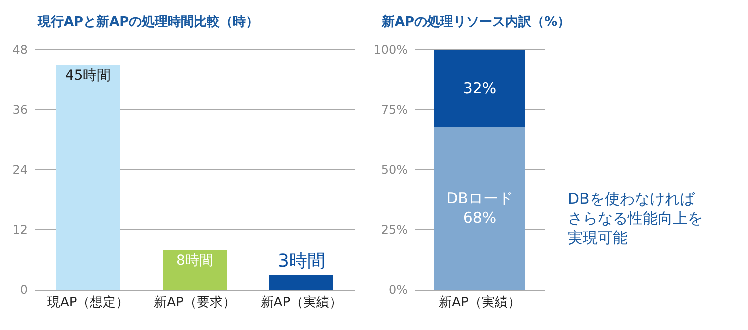 This screenshot has height=330, width=748. I want to click on y-tick-label: 0%, so click(398, 290).